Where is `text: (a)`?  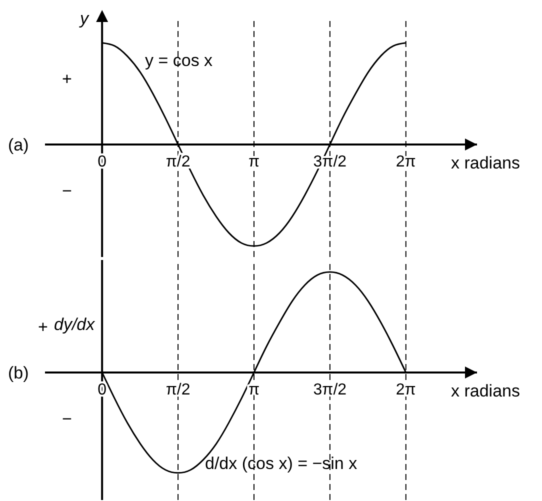 text: (a) is located at coordinates (18, 144).